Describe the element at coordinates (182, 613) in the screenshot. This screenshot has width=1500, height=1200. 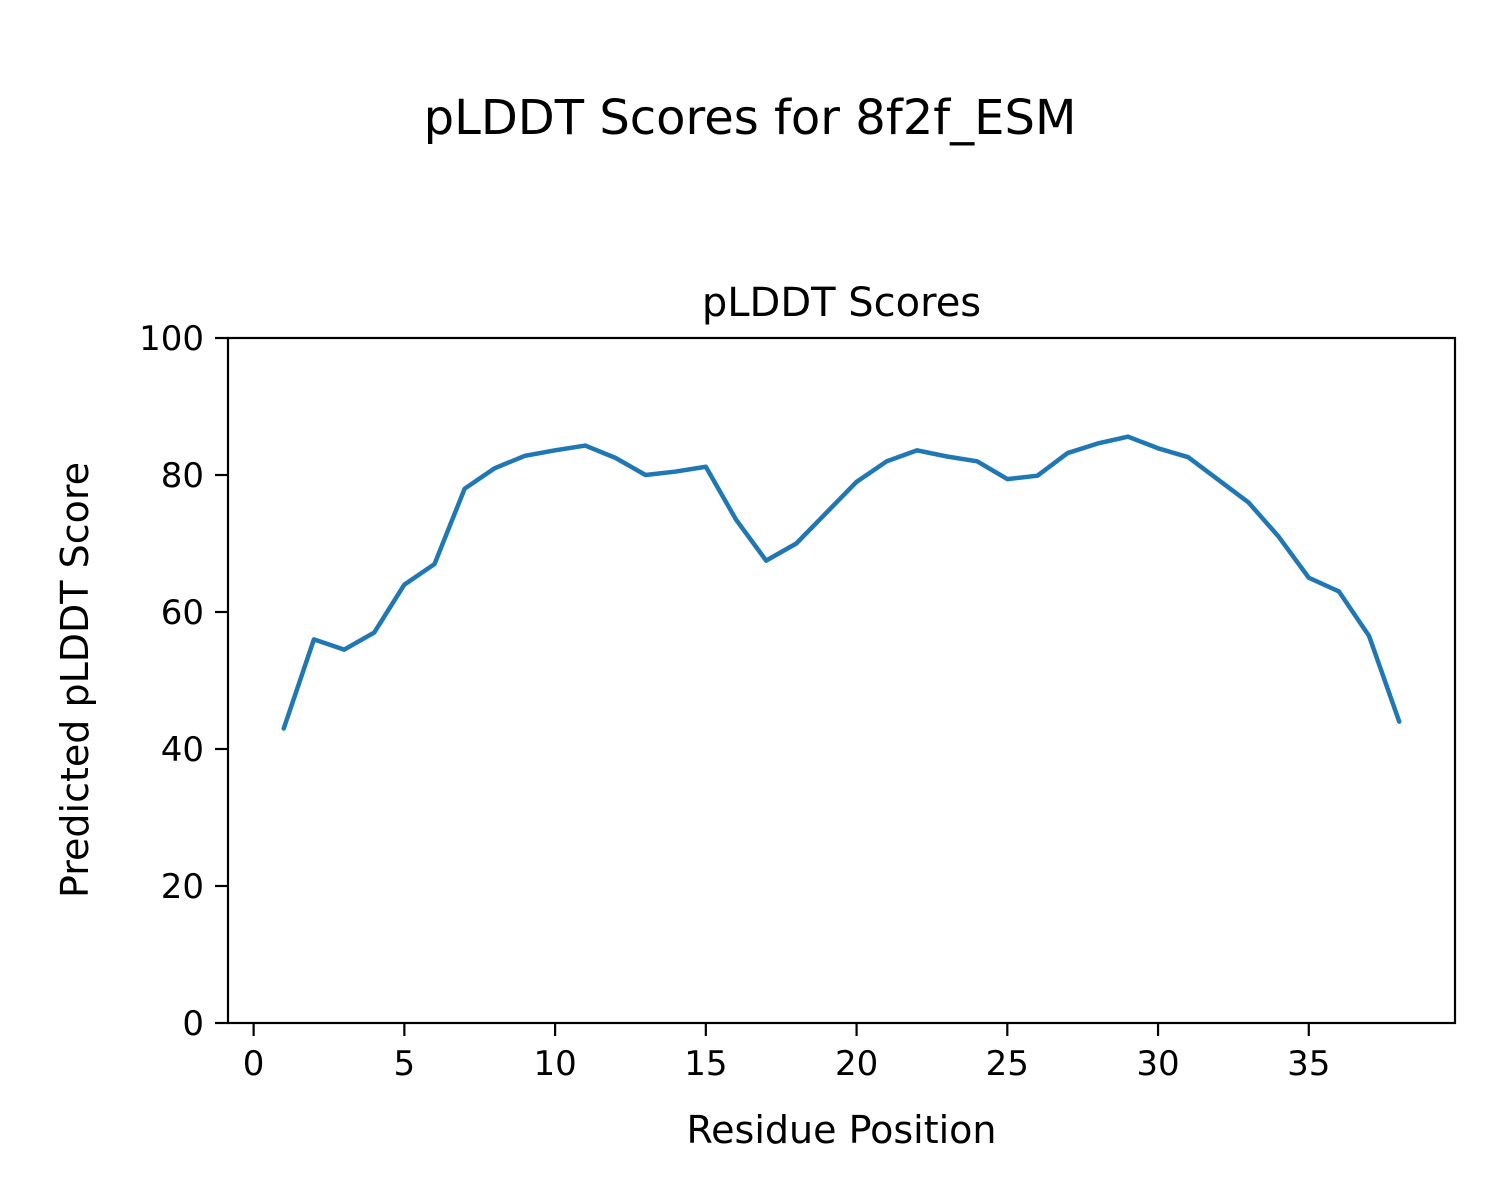
I see `y-tick-label: 60` at that location.